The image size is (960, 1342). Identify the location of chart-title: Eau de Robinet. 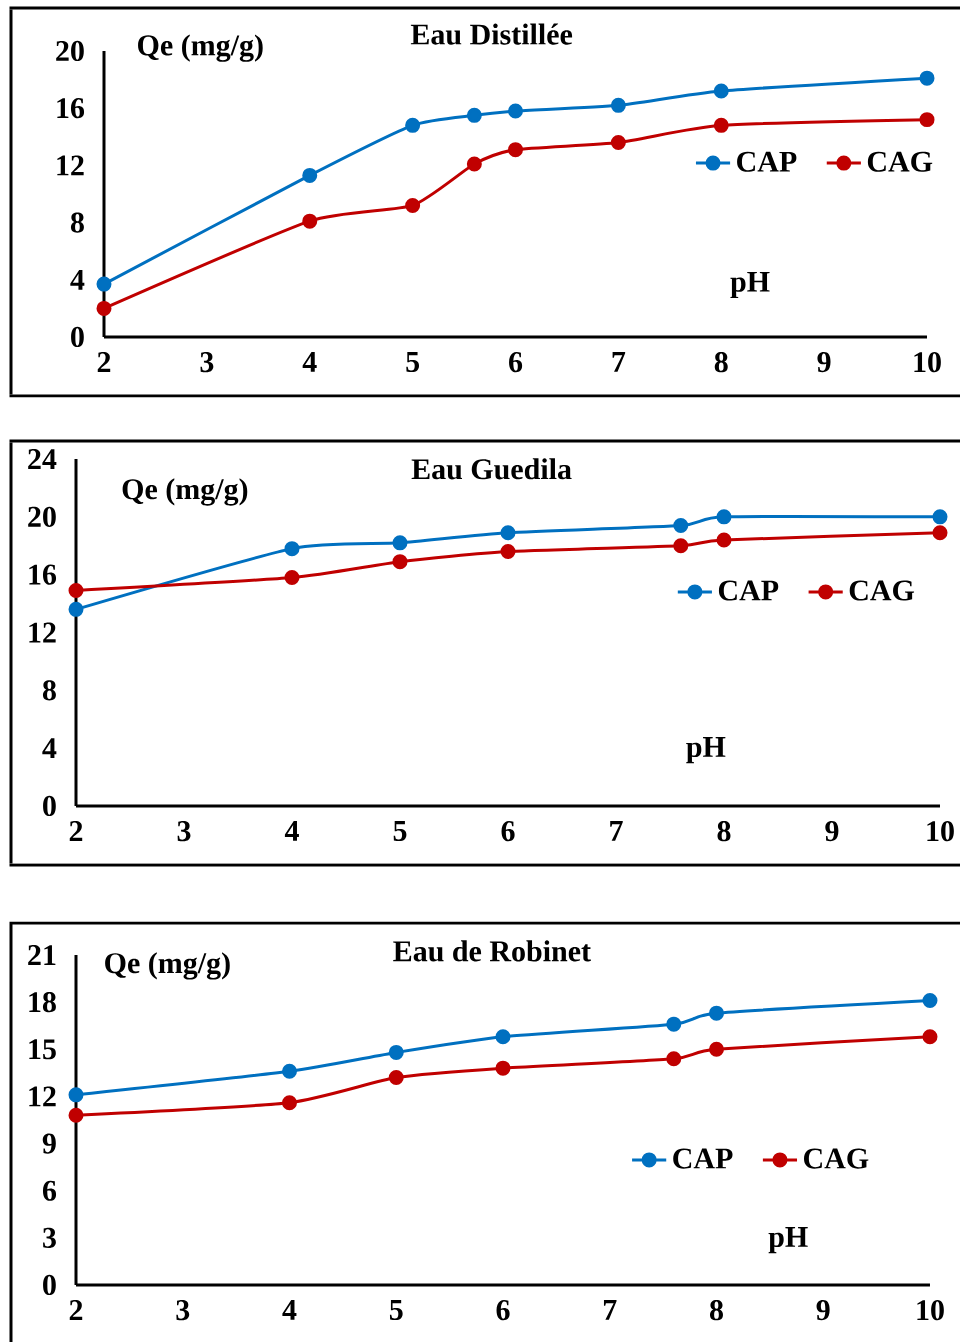
(492, 951).